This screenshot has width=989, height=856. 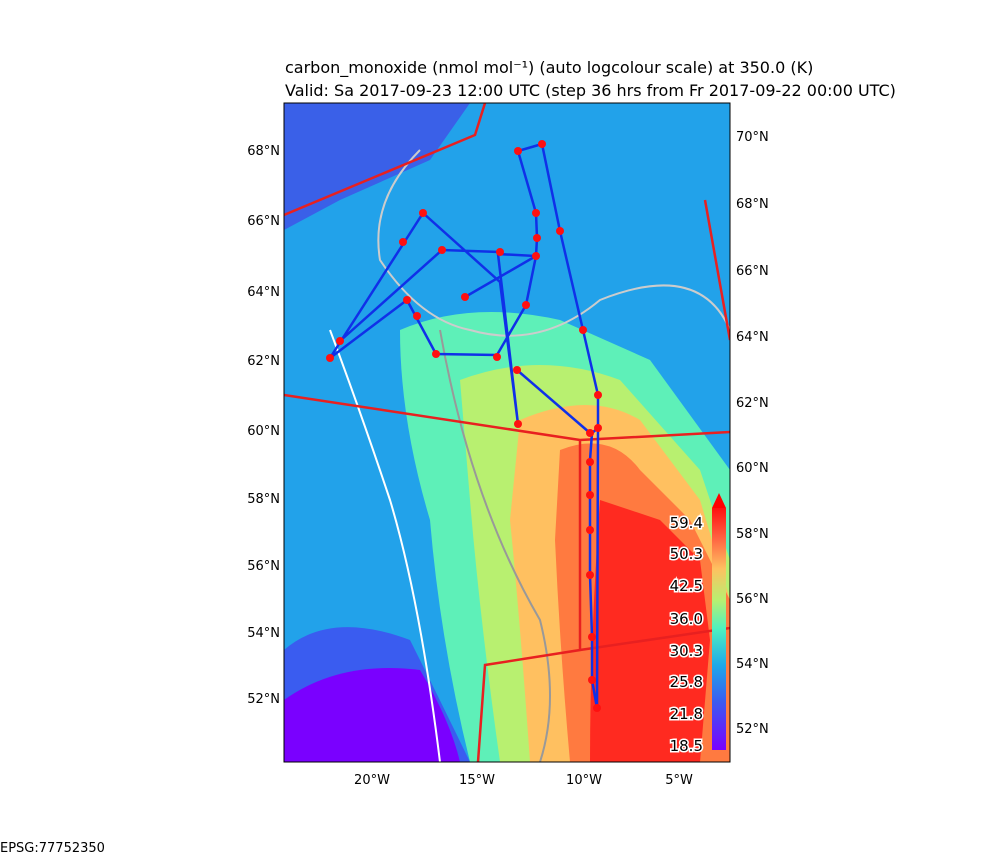 I want to click on colorbar-label: 42.5, so click(x=686, y=586).